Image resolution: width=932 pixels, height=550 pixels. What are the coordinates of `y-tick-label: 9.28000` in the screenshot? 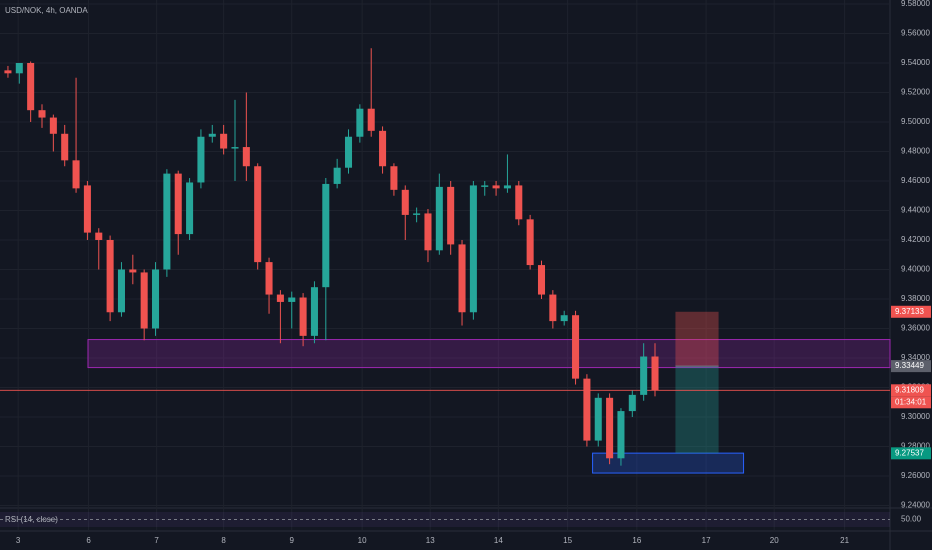 It's located at (915, 446).